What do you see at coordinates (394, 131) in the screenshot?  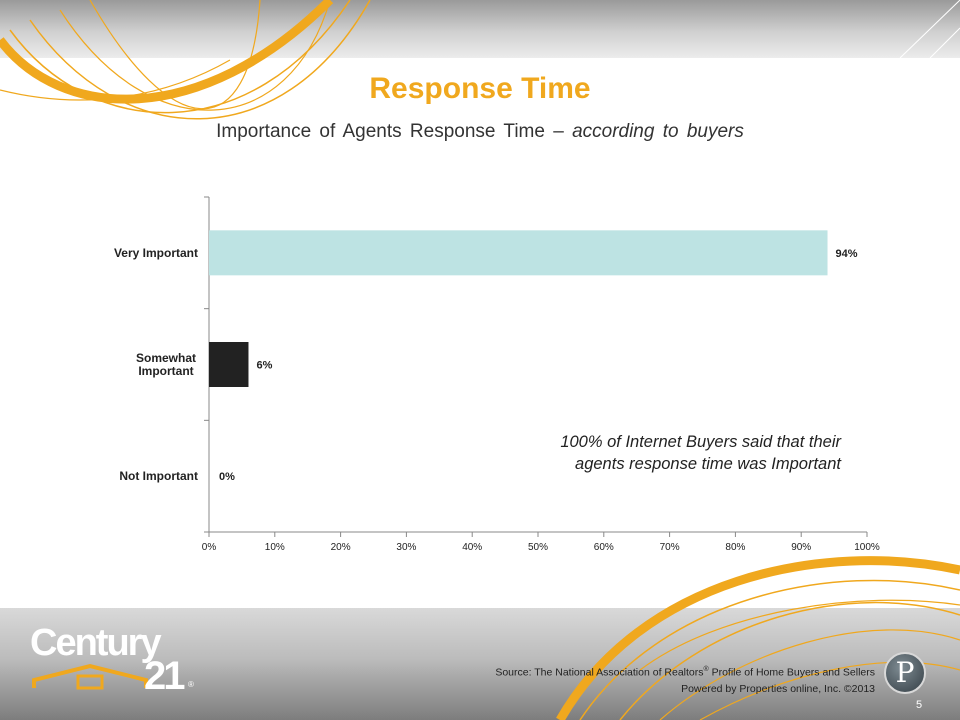 I see `subtitle-main: Importance of Agents Response Time –` at bounding box center [394, 131].